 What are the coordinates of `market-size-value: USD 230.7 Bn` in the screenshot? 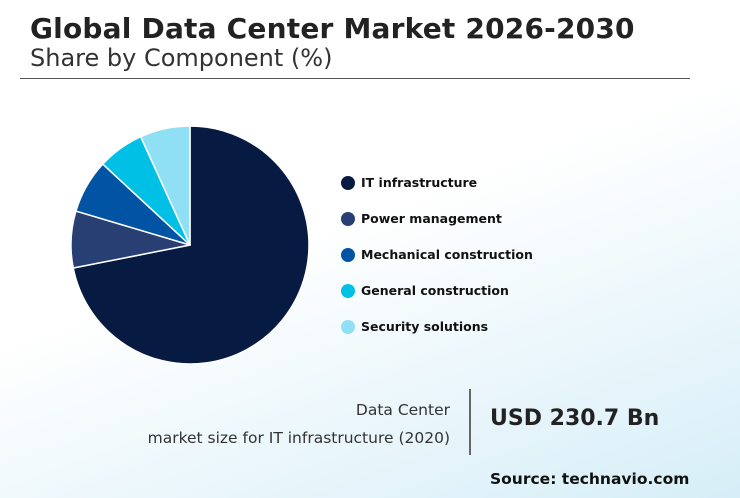 It's located at (575, 418).